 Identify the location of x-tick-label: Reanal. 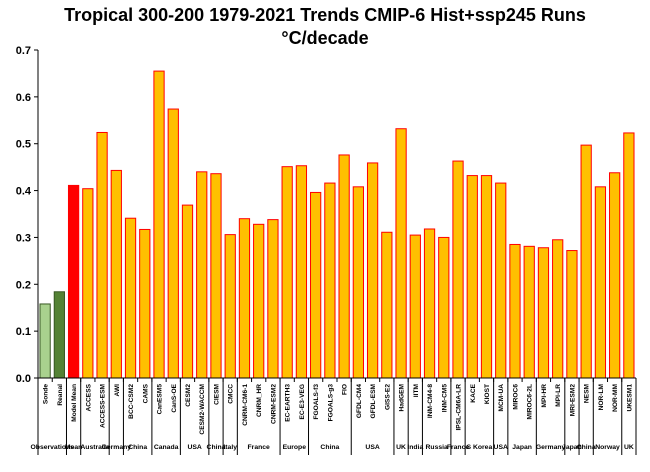
(60, 395).